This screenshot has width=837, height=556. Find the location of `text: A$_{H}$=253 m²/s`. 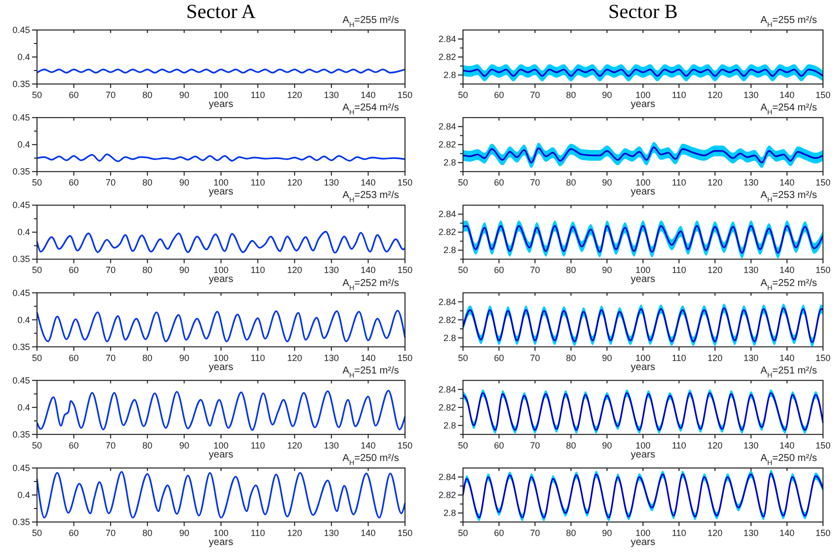

text: A$_{H}$=253 m²/s is located at coordinates (788, 197).